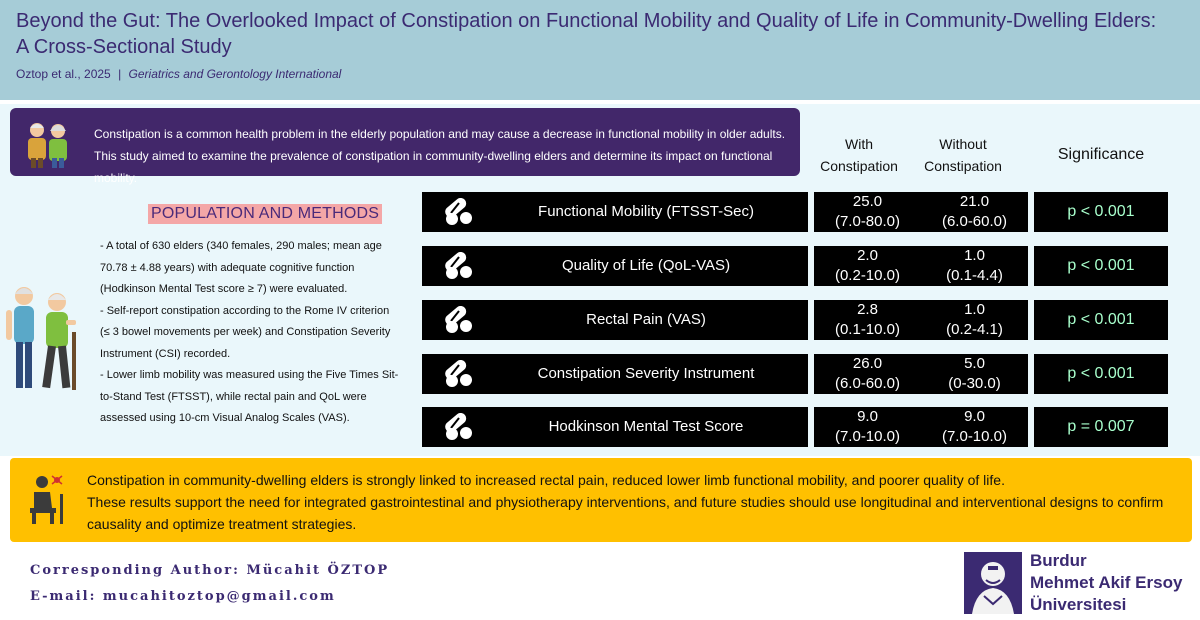 The height and width of the screenshot is (620, 1200). Describe the element at coordinates (46, 499) in the screenshot. I see `seated-elder-icon` at that location.